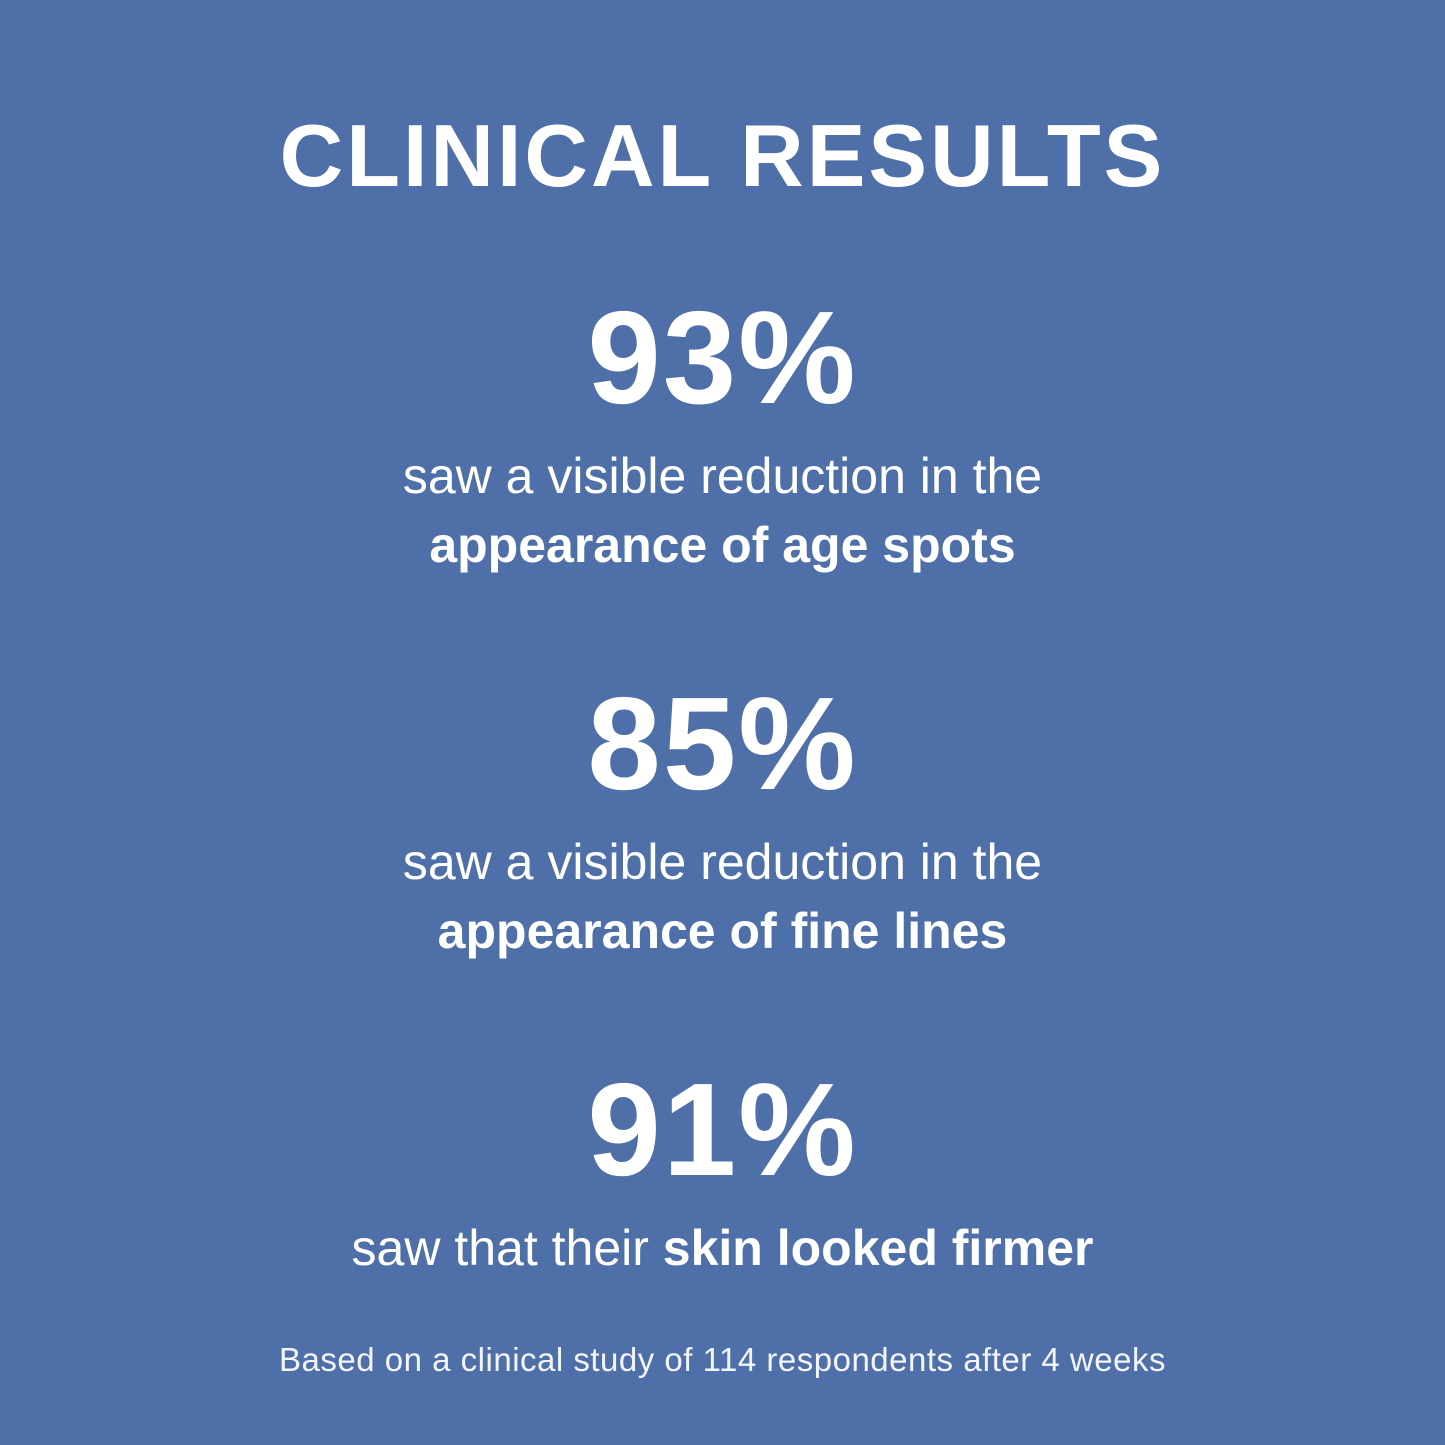 The height and width of the screenshot is (1445, 1445). I want to click on stat-description-bold: skin looked firmer, so click(878, 1248).